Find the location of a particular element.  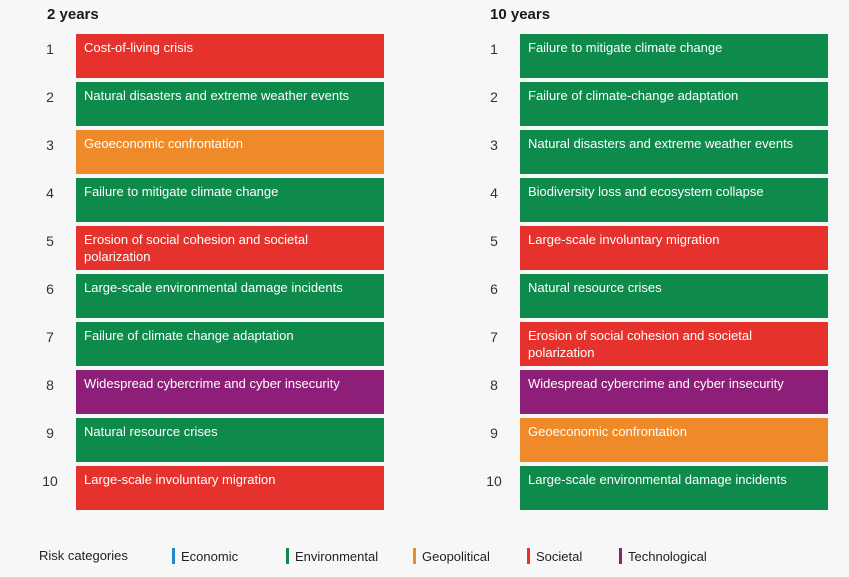

risk-bar: Failure of climate change adaptation is located at coordinates (230, 344).